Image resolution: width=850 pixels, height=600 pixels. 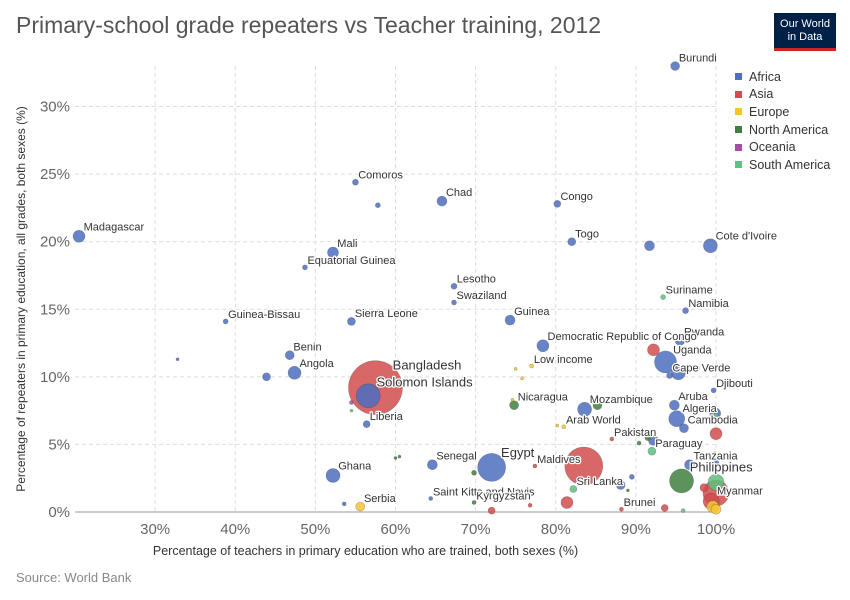 What do you see at coordinates (518, 452) in the screenshot?
I see `point-label: Egypt` at bounding box center [518, 452].